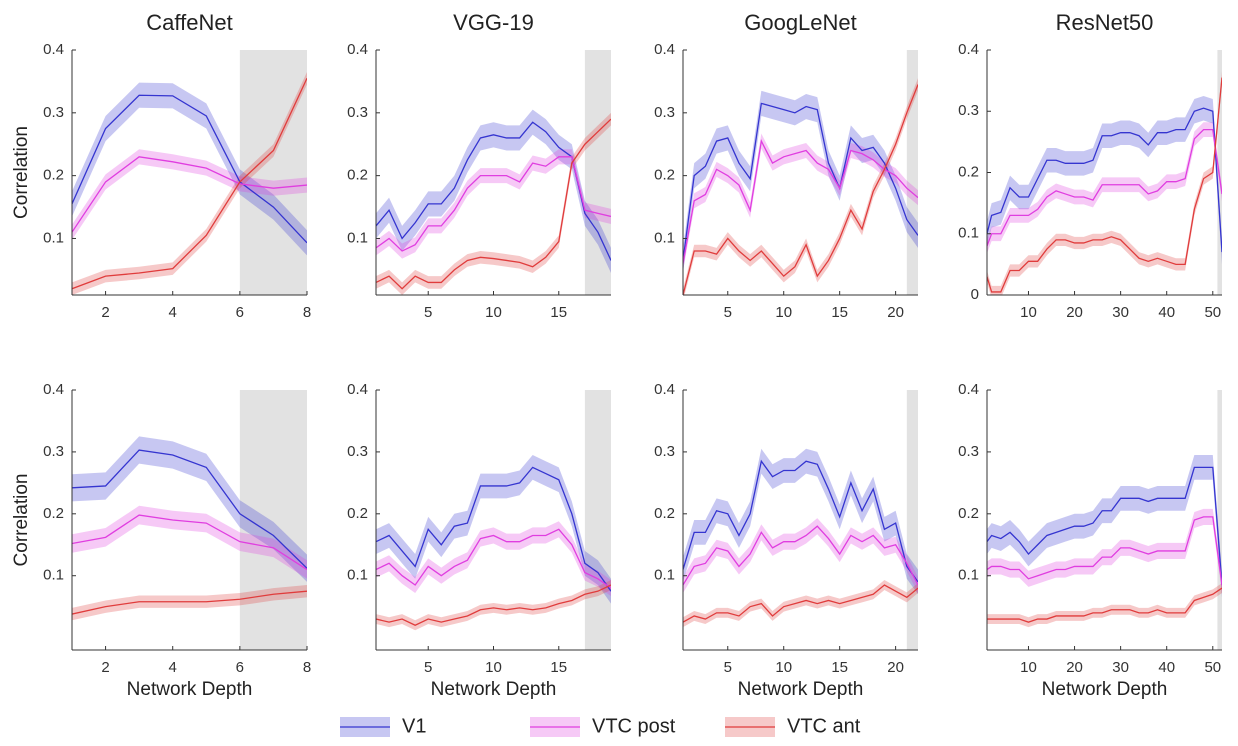  What do you see at coordinates (1105, 689) in the screenshot?
I see `x-axis-label: Network Depth` at bounding box center [1105, 689].